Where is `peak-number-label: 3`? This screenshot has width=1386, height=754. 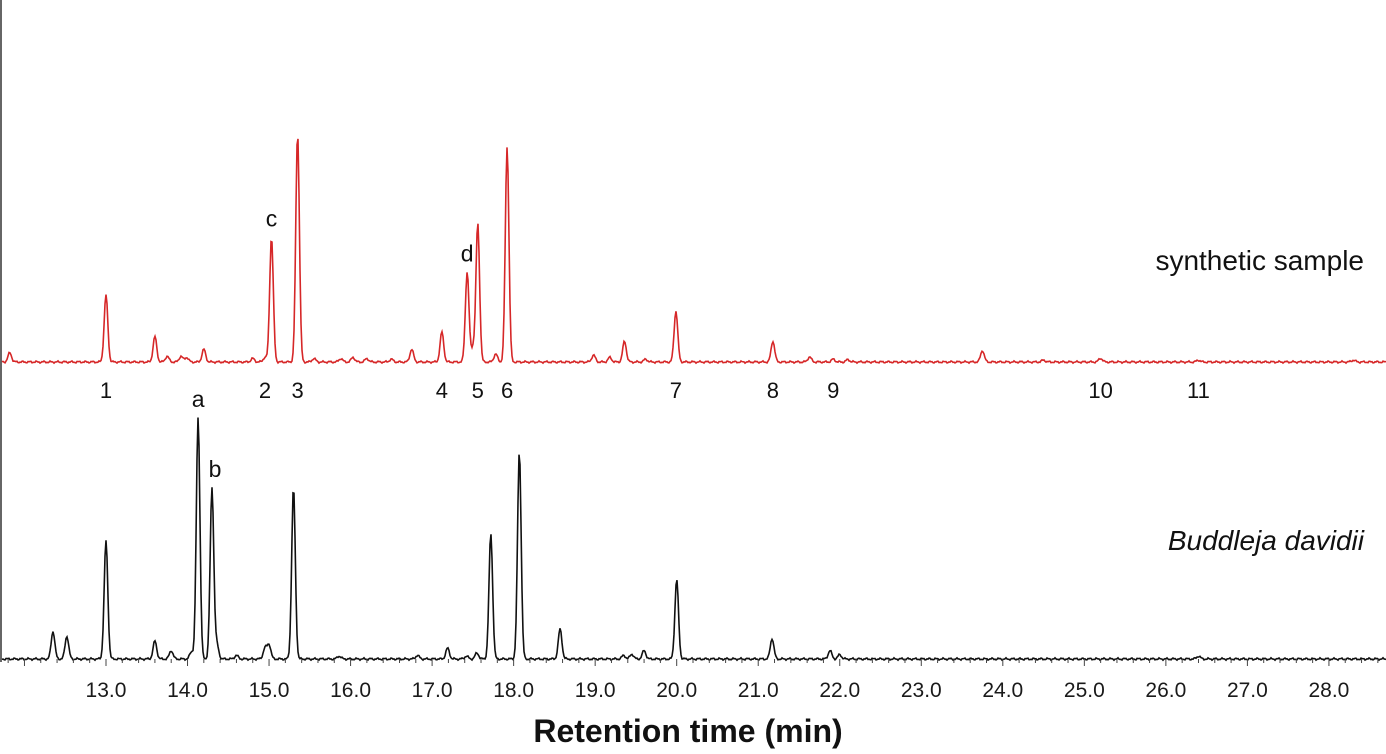
peak-number-label: 3 is located at coordinates (297, 390).